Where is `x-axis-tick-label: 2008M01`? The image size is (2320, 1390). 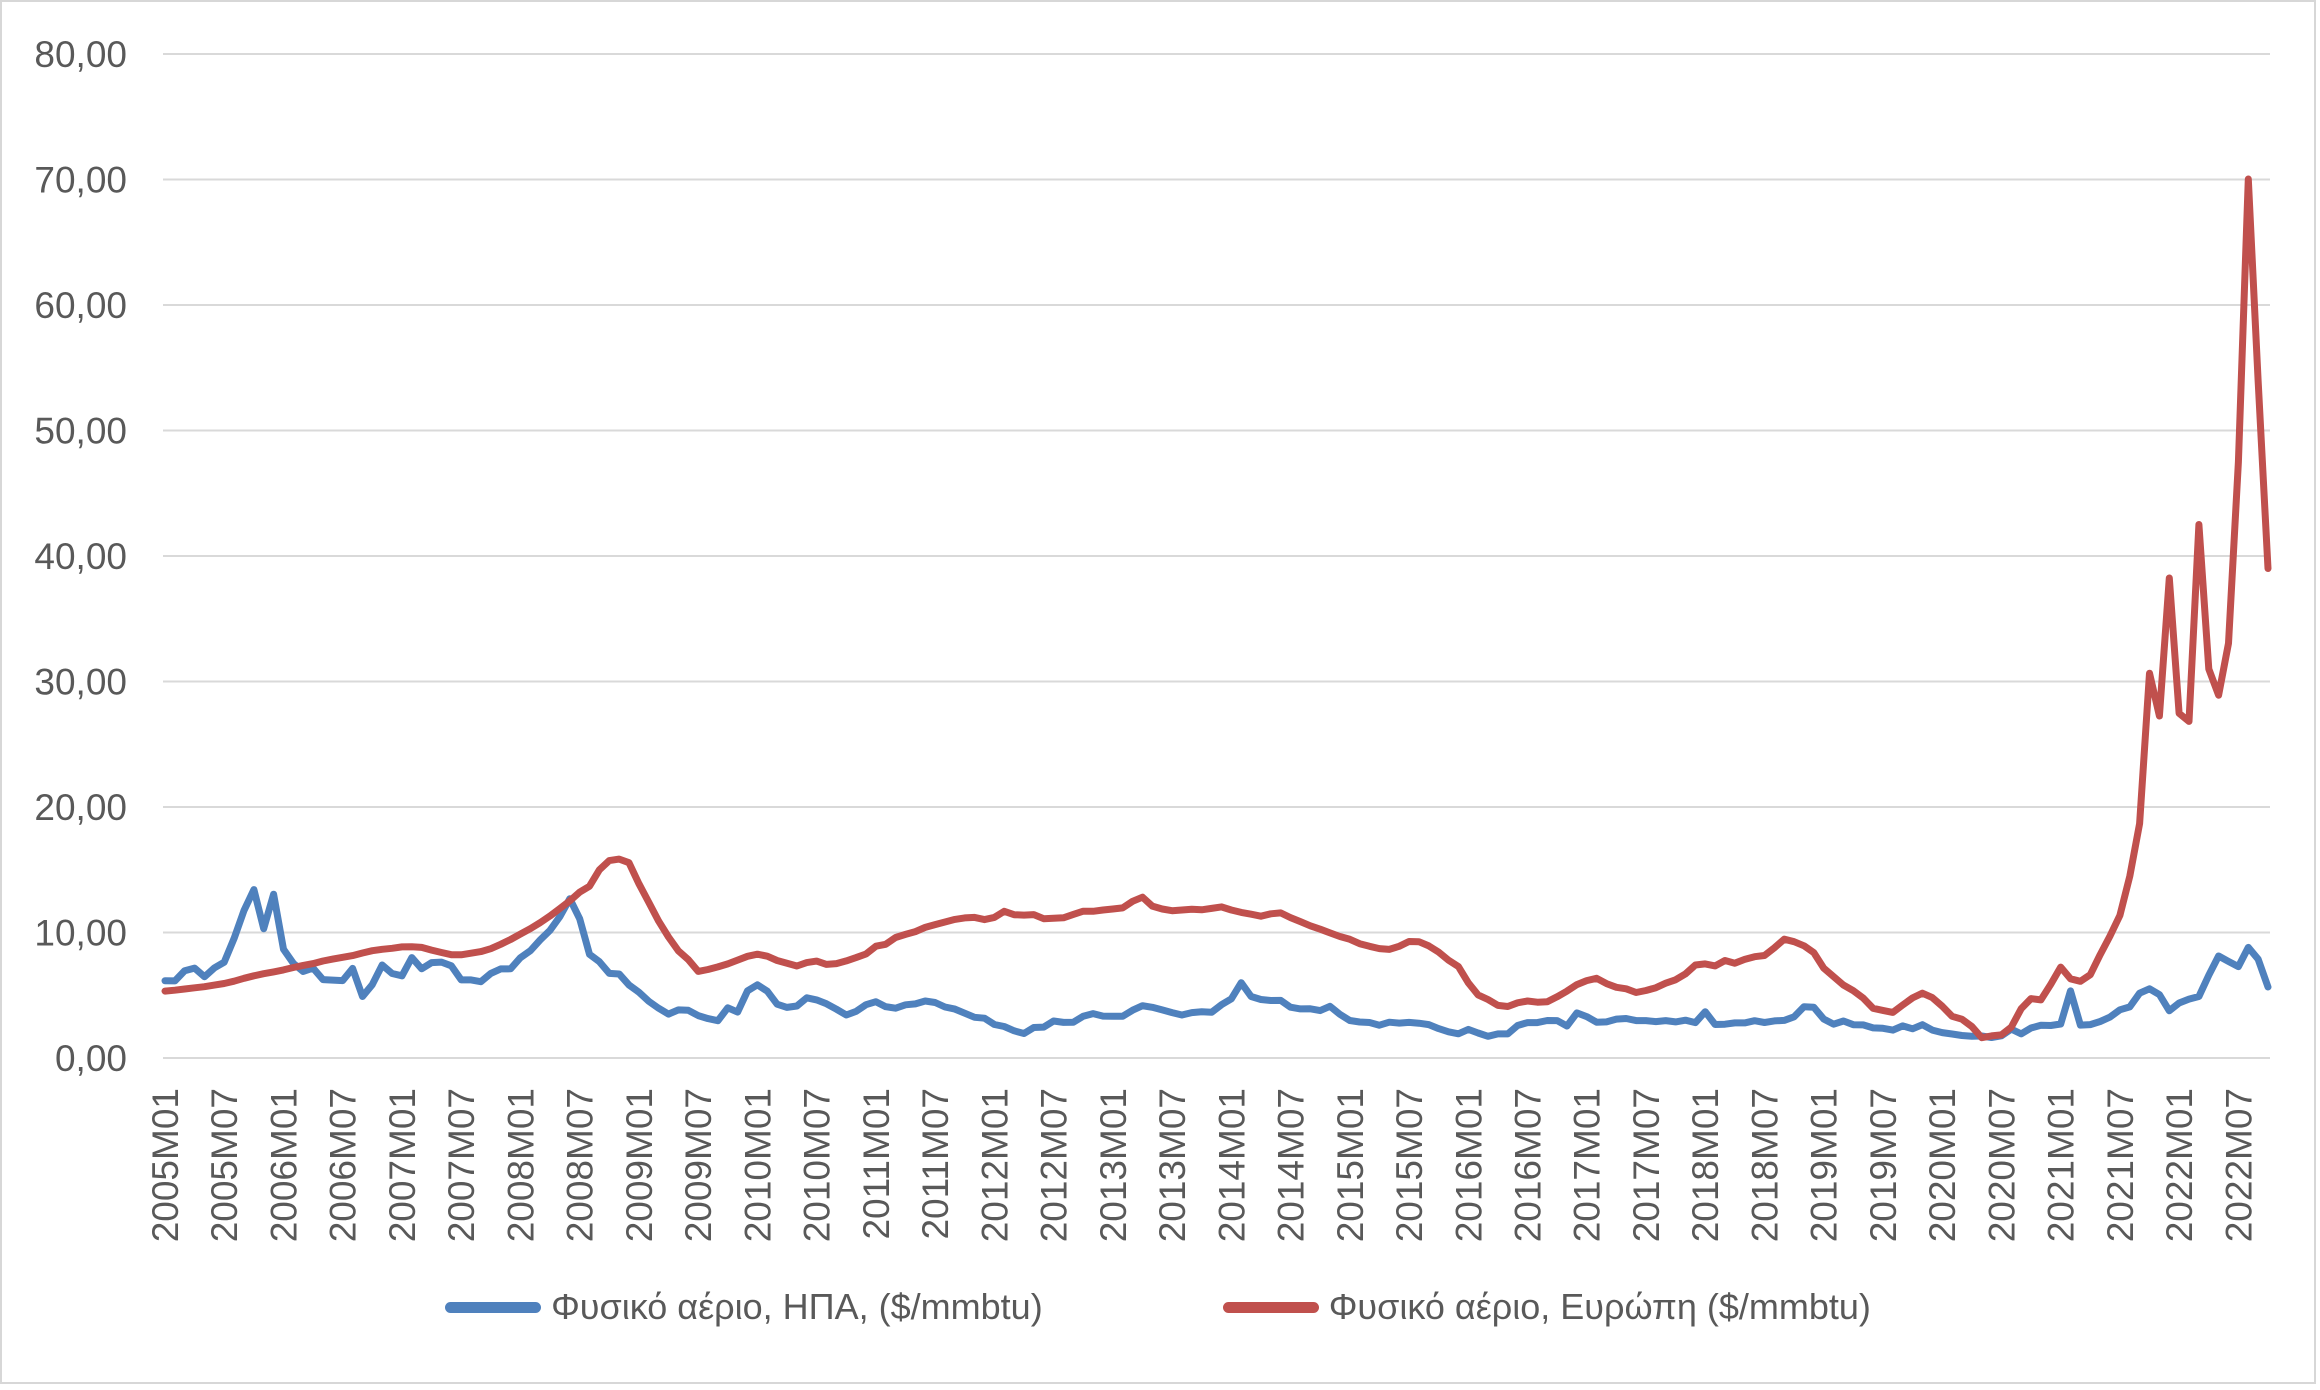 x-axis-tick-label: 2008M01 is located at coordinates (520, 1165).